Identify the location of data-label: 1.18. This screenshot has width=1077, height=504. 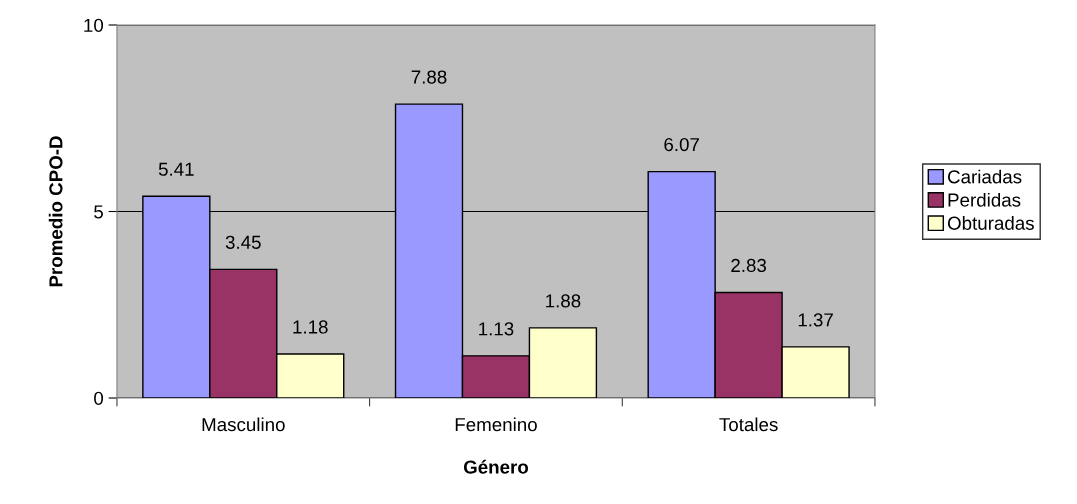
(310, 327).